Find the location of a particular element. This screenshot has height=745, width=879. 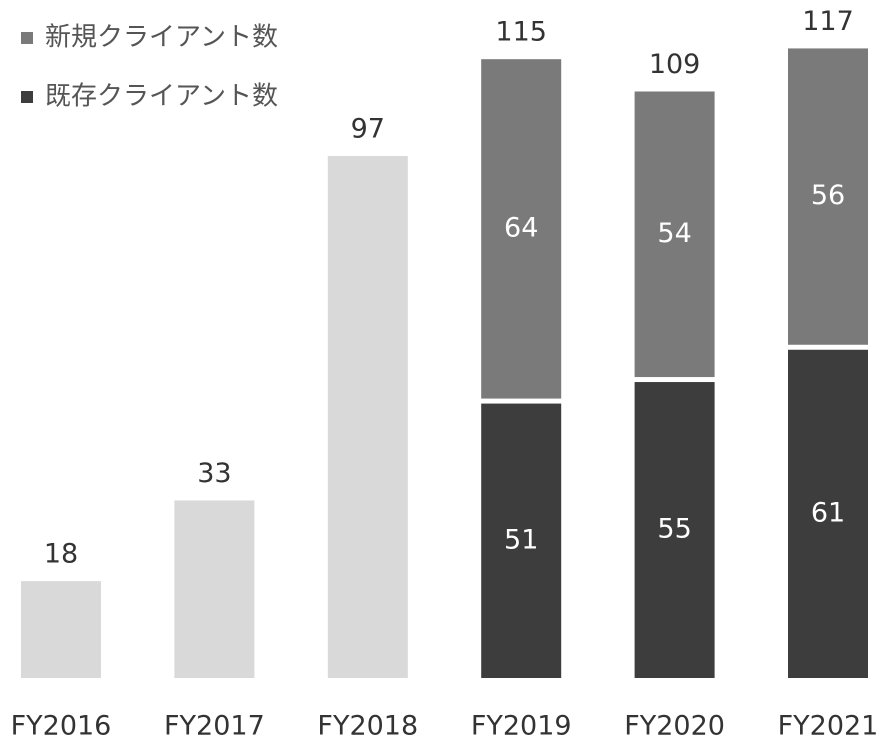

segment-label: 54 is located at coordinates (674, 233).